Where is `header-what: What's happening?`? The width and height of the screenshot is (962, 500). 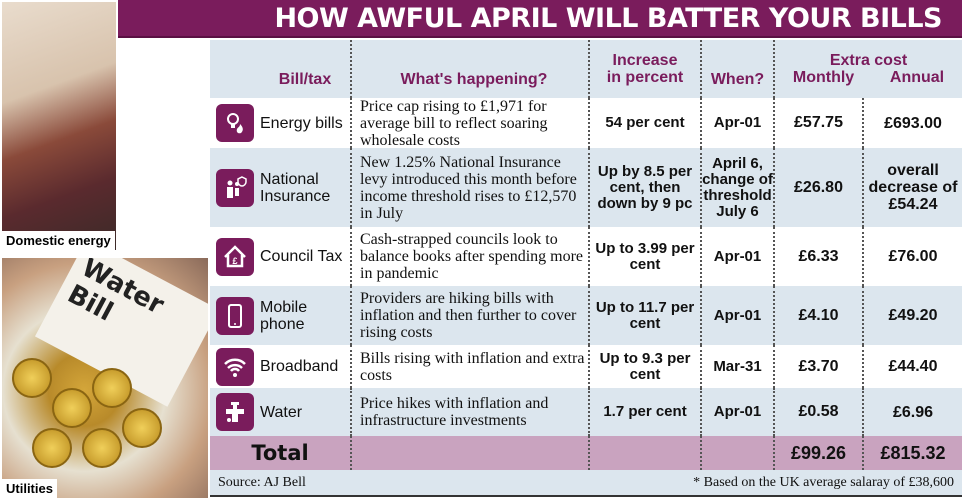
header-what: What's happening? is located at coordinates (469, 69).